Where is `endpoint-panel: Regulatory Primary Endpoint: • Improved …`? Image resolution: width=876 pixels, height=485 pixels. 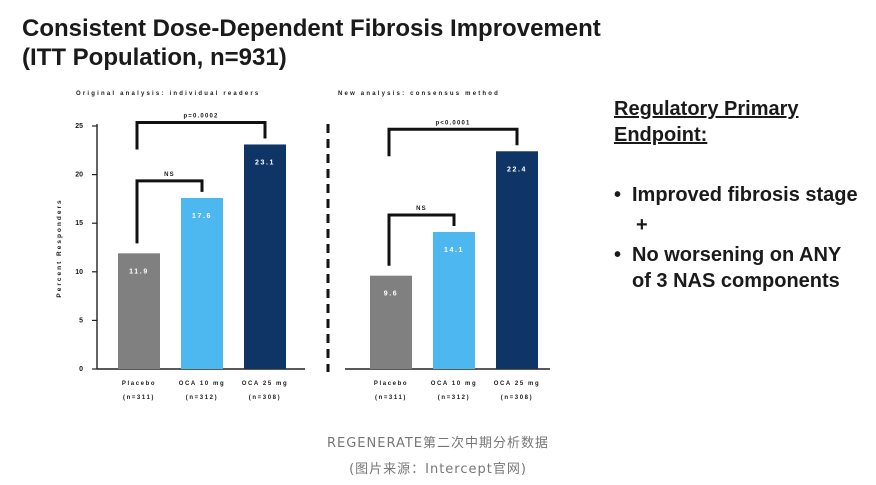
endpoint-panel: Regulatory Primary Endpoint: • Improved … is located at coordinates (739, 195).